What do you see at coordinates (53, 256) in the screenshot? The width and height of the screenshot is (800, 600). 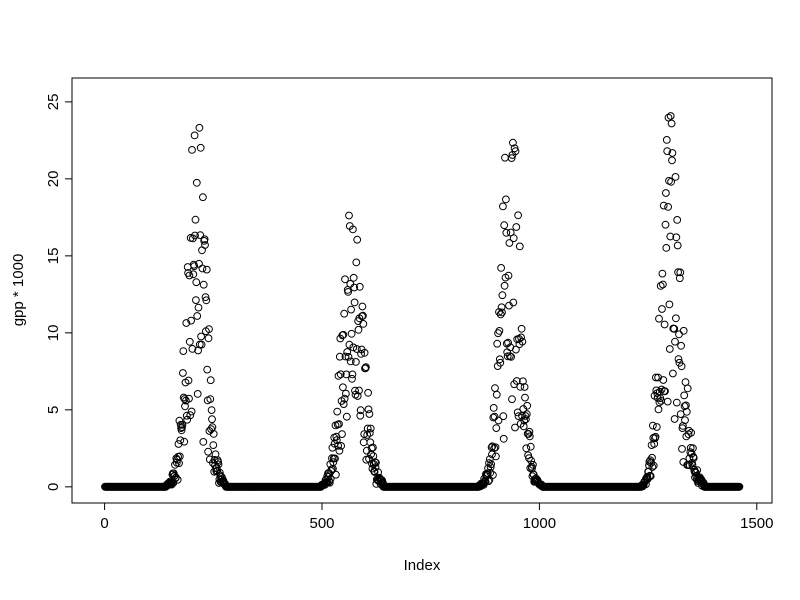 I see `y-tick-label: 15` at bounding box center [53, 256].